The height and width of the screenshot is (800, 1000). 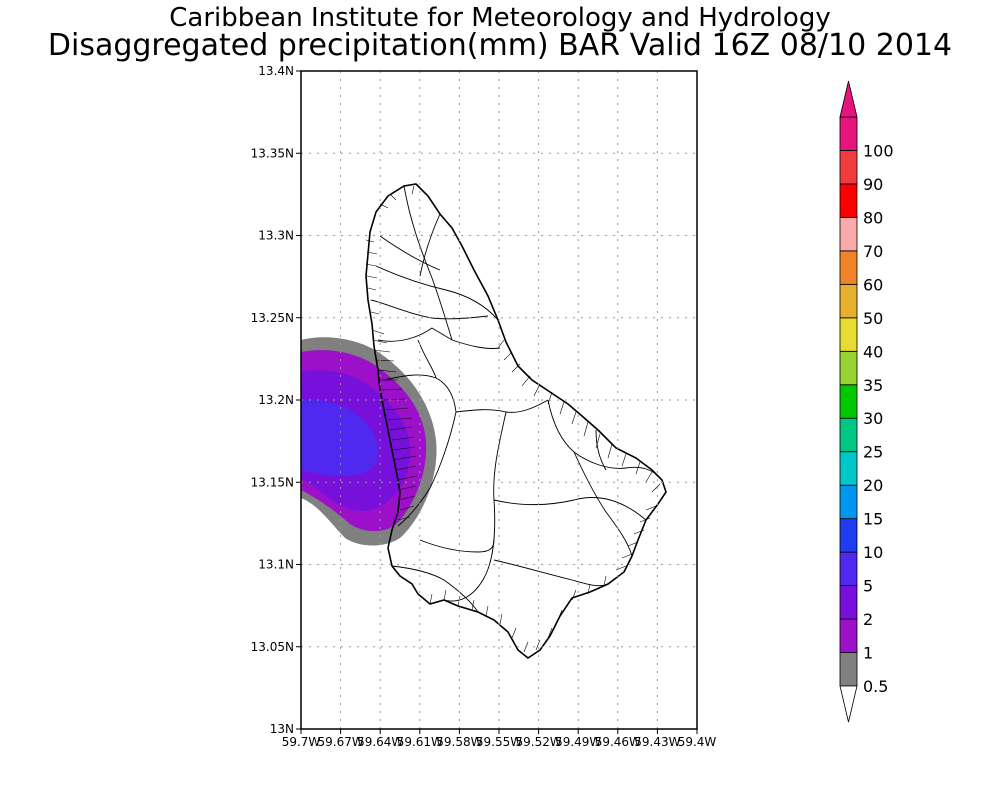 What do you see at coordinates (272, 482) in the screenshot?
I see `lat-tick-label: 13.15N` at bounding box center [272, 482].